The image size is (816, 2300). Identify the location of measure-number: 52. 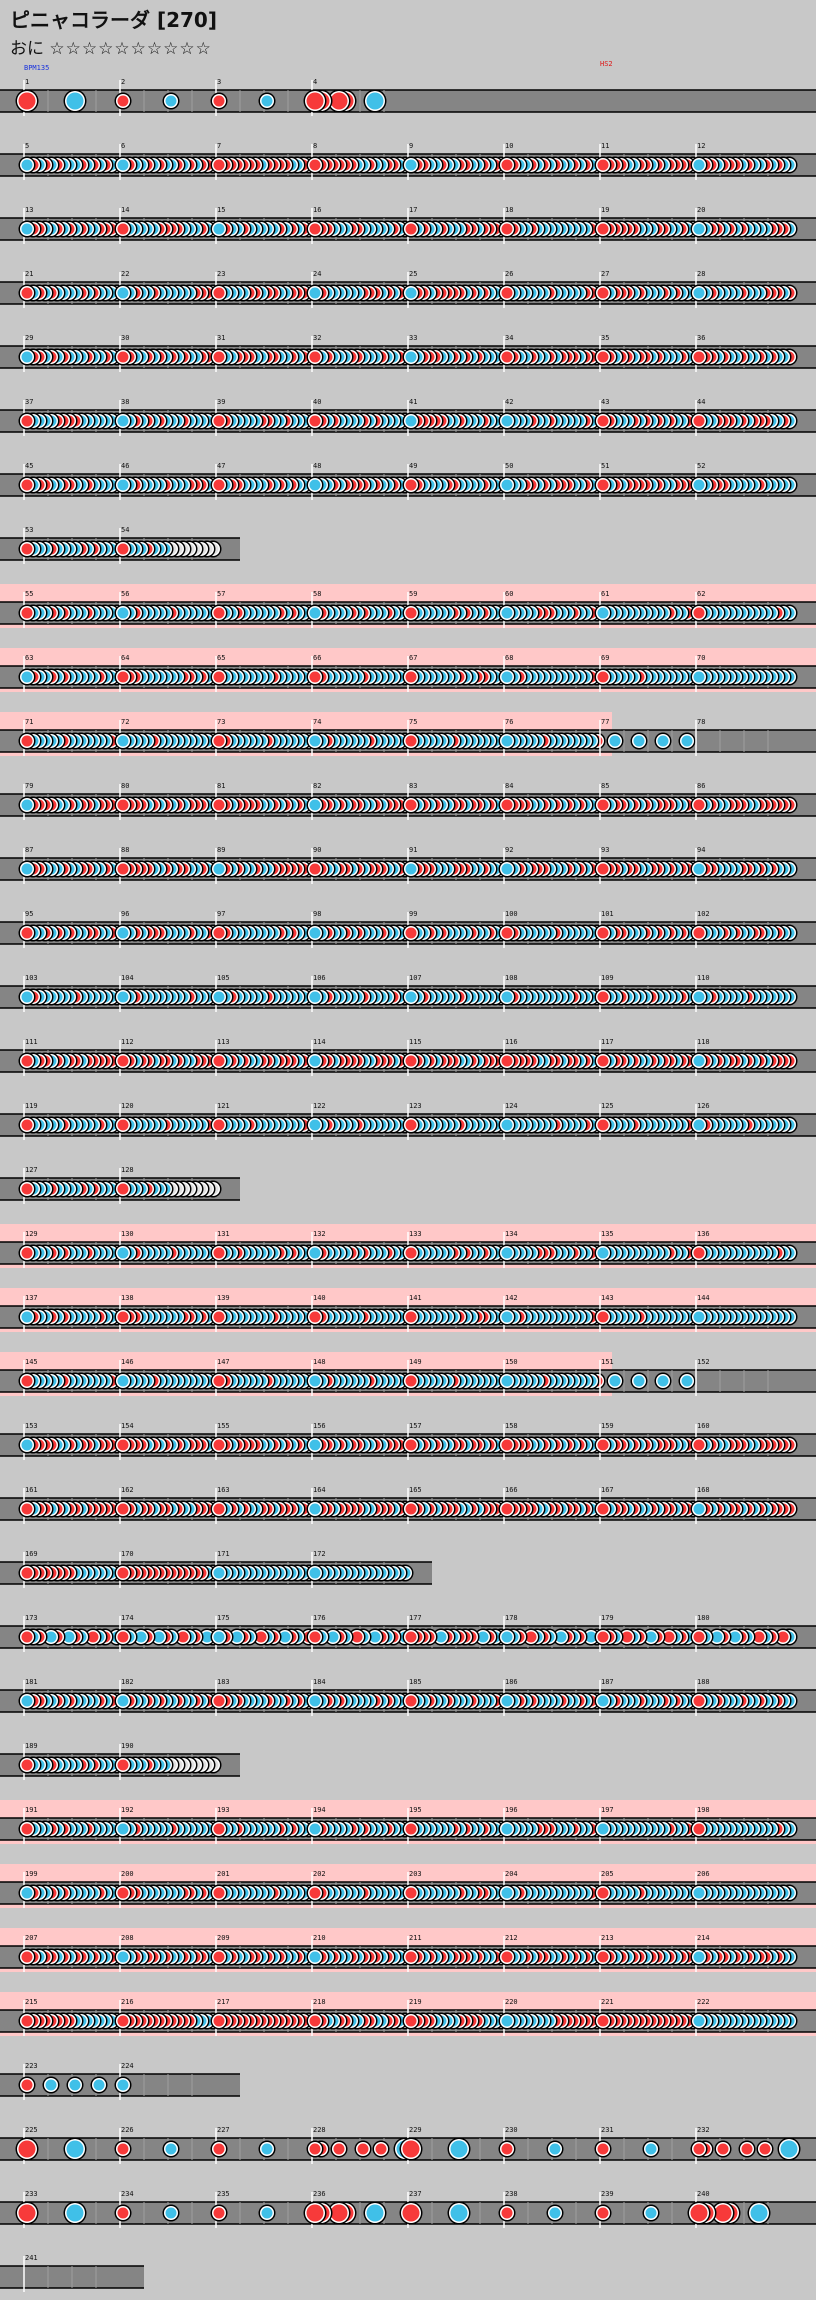
(701, 466).